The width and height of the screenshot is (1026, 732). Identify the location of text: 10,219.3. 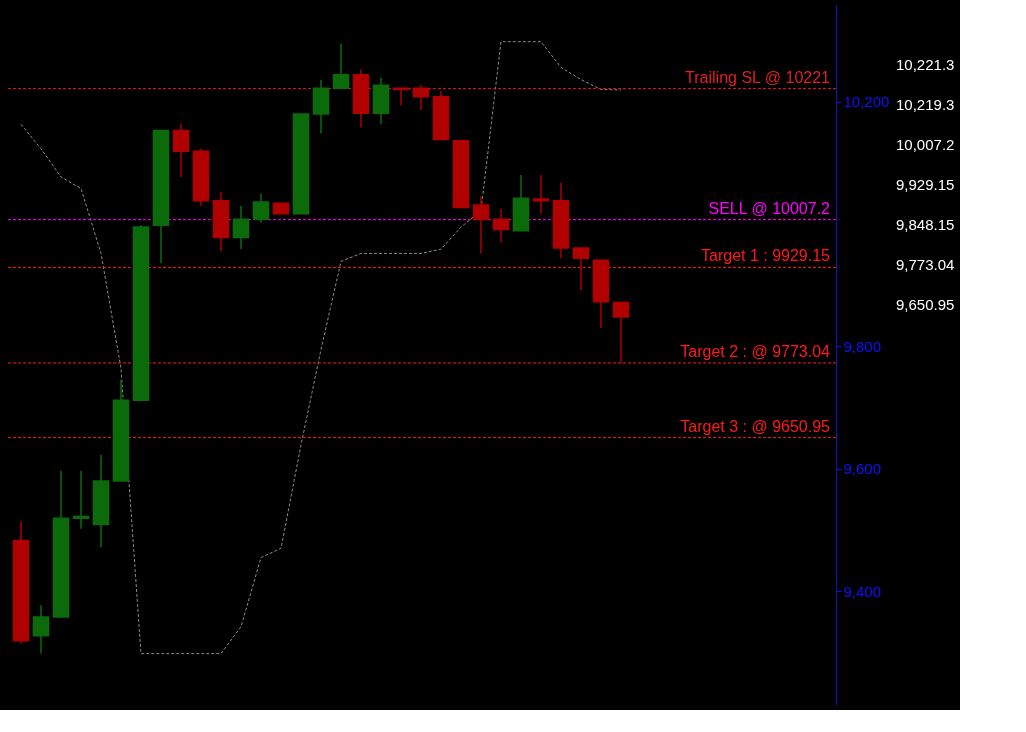
(925, 104).